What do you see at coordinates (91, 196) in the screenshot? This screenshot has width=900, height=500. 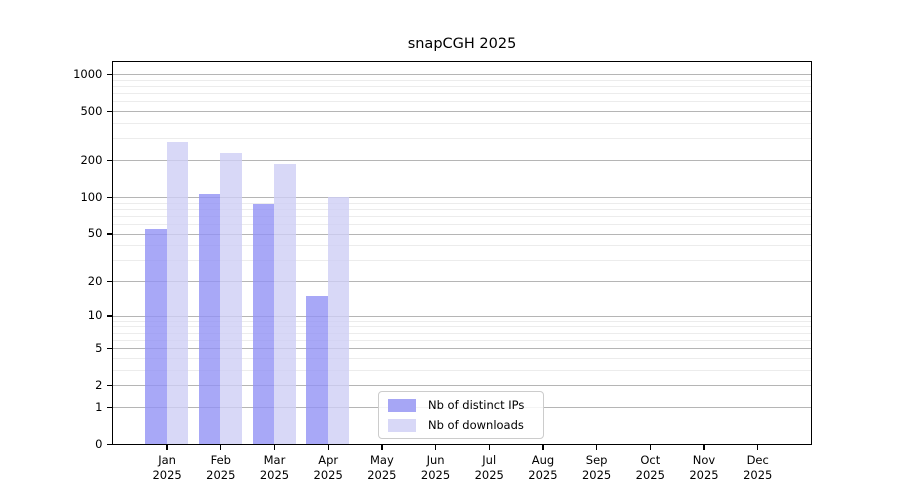 I see `y-tick-label: 100` at bounding box center [91, 196].